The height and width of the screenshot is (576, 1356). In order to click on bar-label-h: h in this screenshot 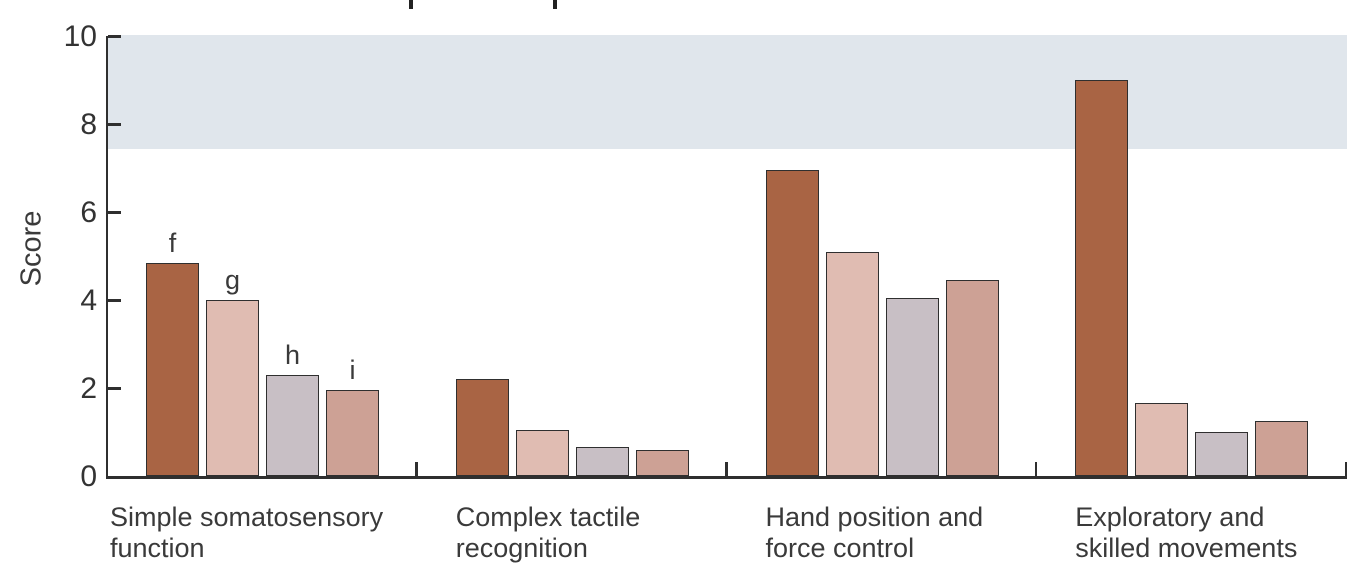, I will do `click(292, 354)`.